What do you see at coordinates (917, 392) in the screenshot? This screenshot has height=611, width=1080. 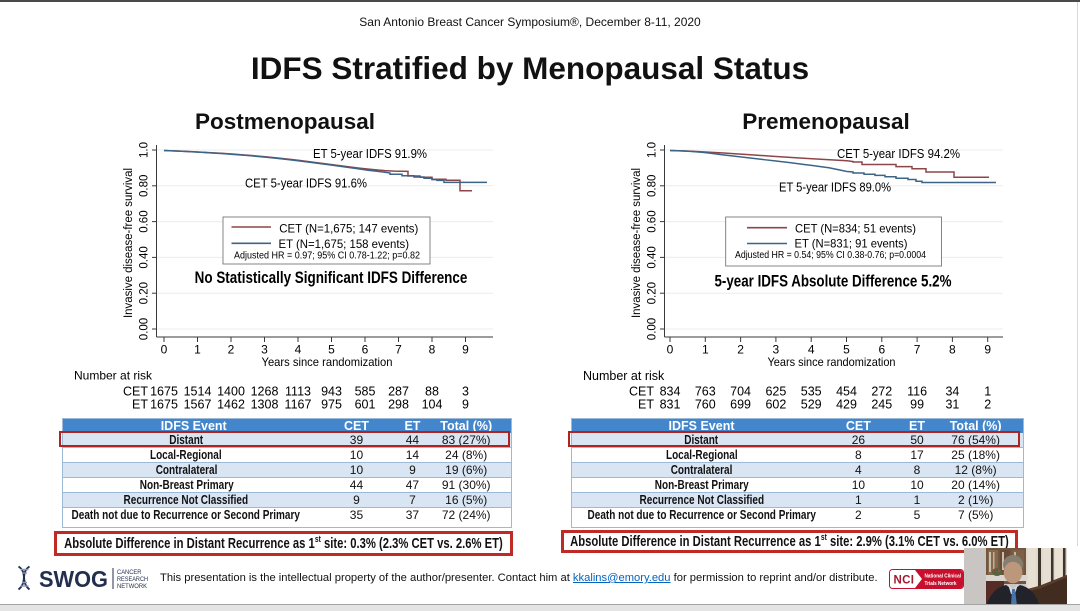 I see `svg-text: 116` at bounding box center [917, 392].